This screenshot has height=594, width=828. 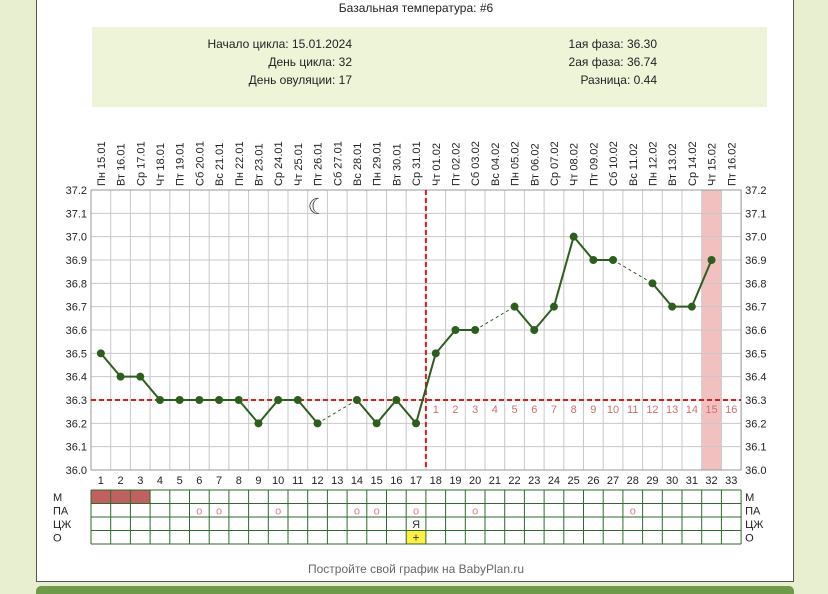 What do you see at coordinates (633, 481) in the screenshot?
I see `day-number-label: 28` at bounding box center [633, 481].